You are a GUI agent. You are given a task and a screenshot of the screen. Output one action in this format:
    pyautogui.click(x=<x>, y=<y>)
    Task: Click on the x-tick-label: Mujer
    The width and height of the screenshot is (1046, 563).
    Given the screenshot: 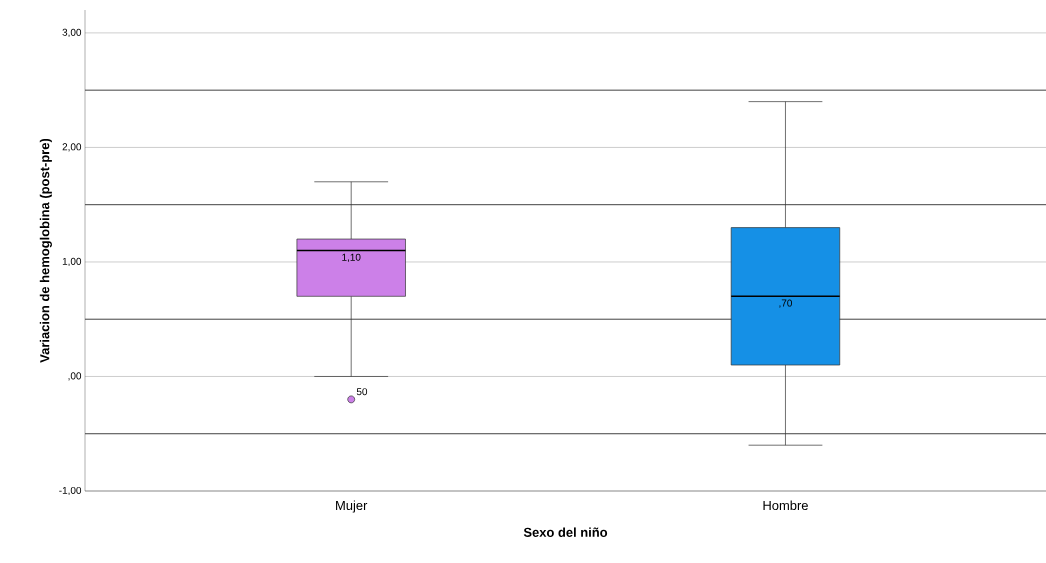 What is the action you would take?
    pyautogui.click(x=352, y=506)
    